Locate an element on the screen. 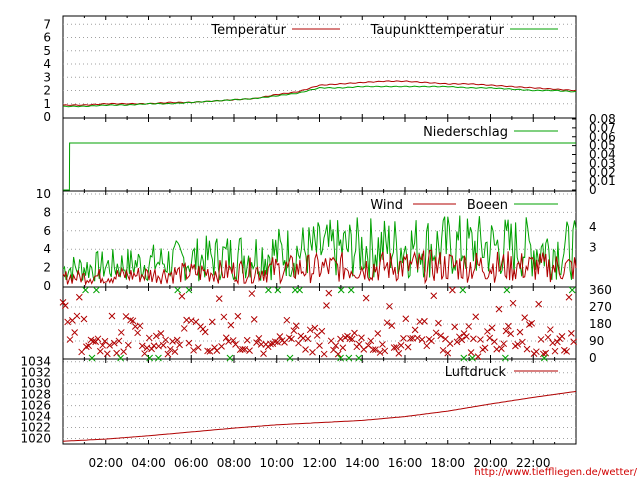  legend-precipitation-label: Niederschlag is located at coordinates (465, 132).